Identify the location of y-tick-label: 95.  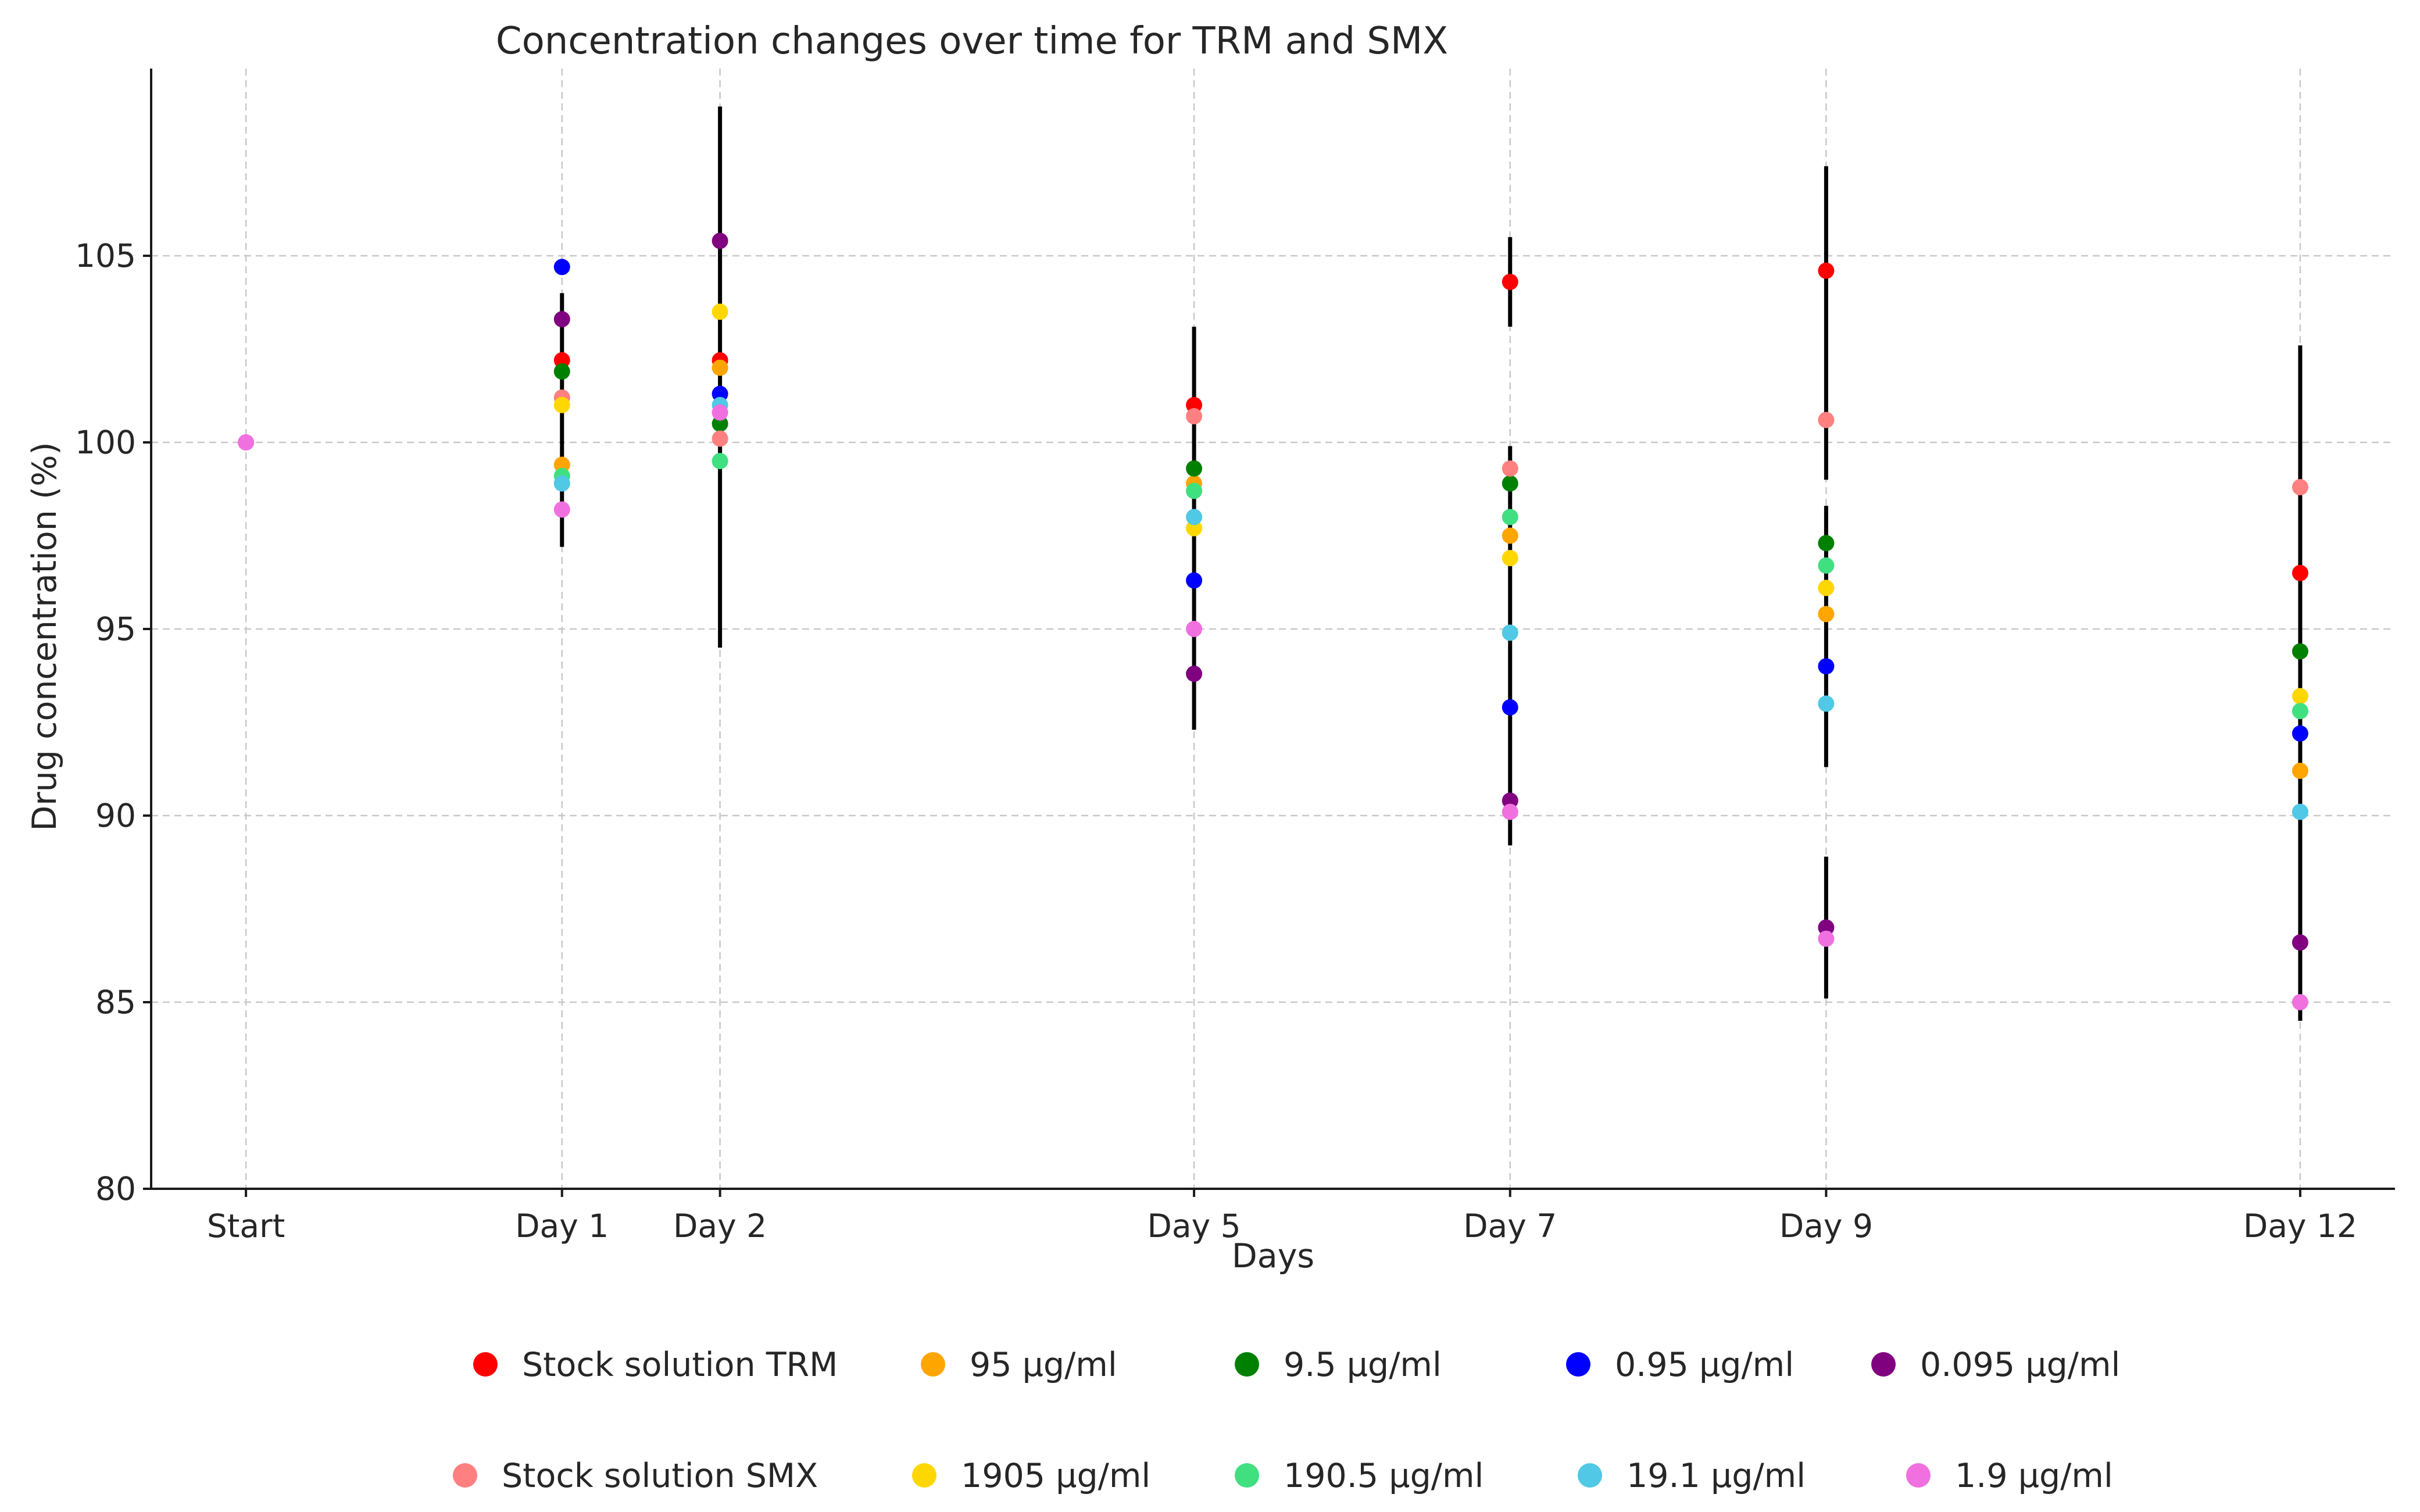
(115, 629).